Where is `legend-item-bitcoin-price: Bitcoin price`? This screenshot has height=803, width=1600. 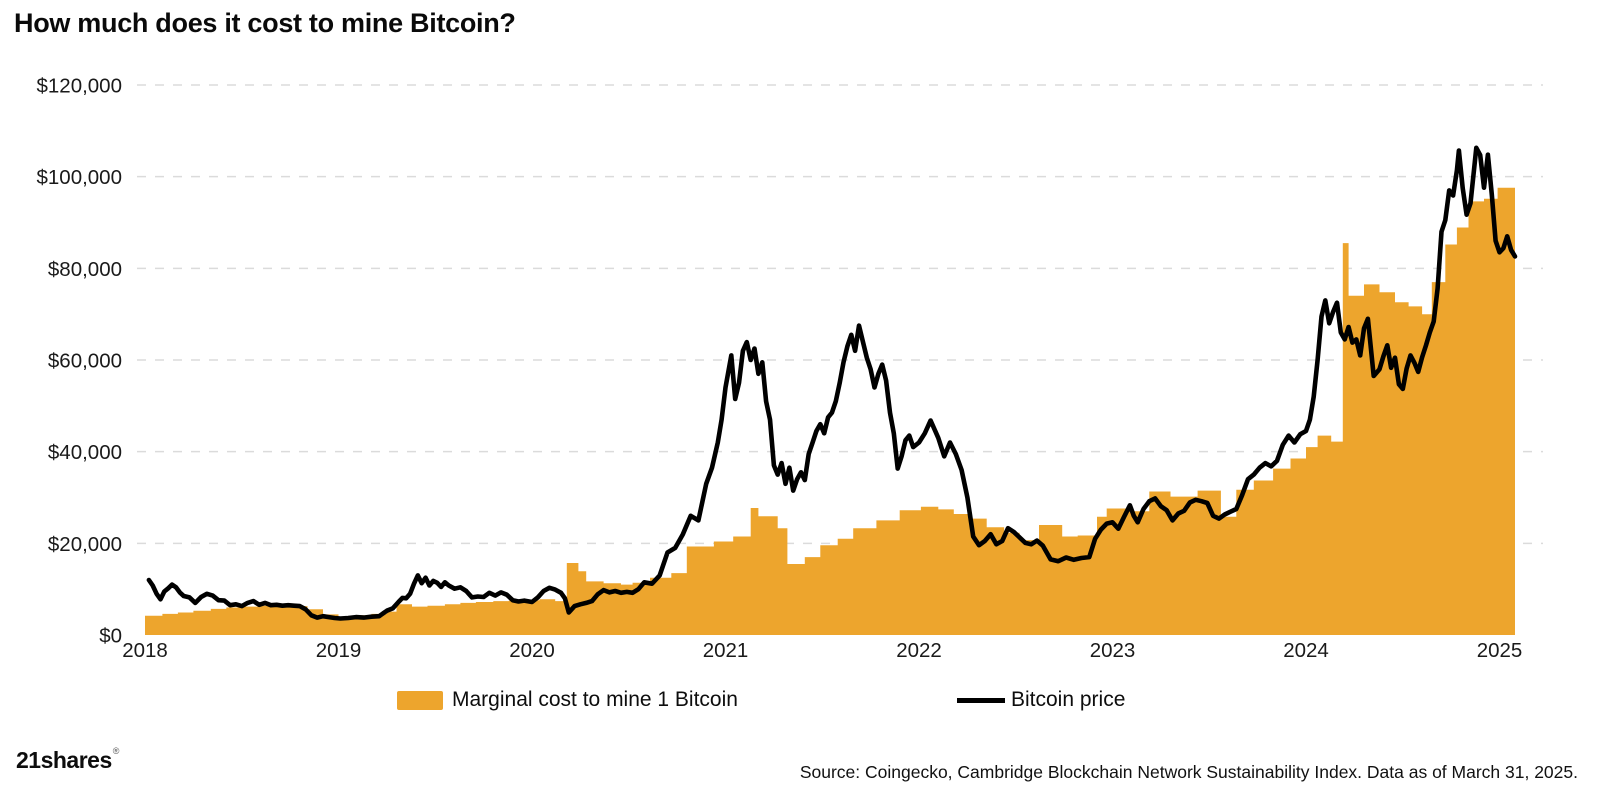 legend-item-bitcoin-price: Bitcoin price is located at coordinates (1041, 700).